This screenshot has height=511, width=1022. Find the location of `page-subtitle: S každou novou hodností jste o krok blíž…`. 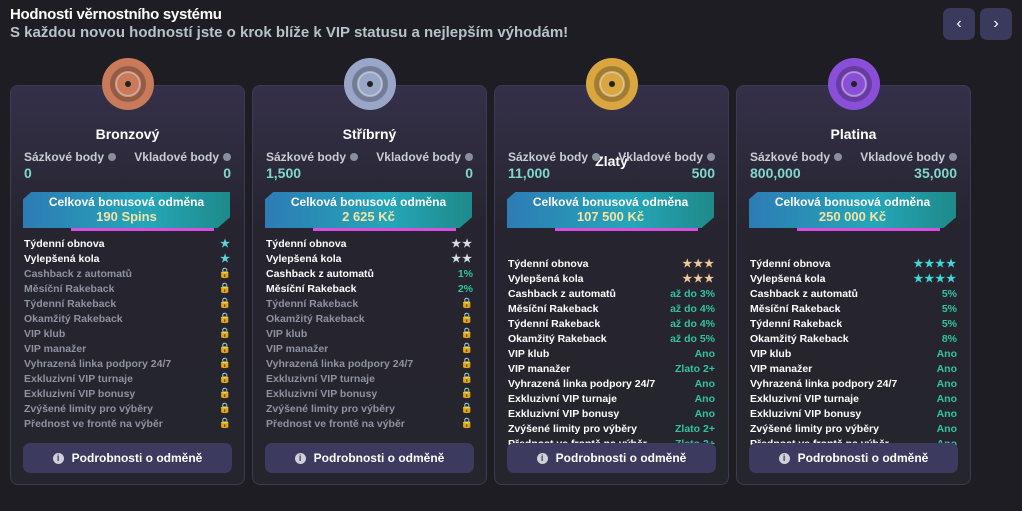

page-subtitle: S každou novou hodností jste o krok blíž… is located at coordinates (289, 32).